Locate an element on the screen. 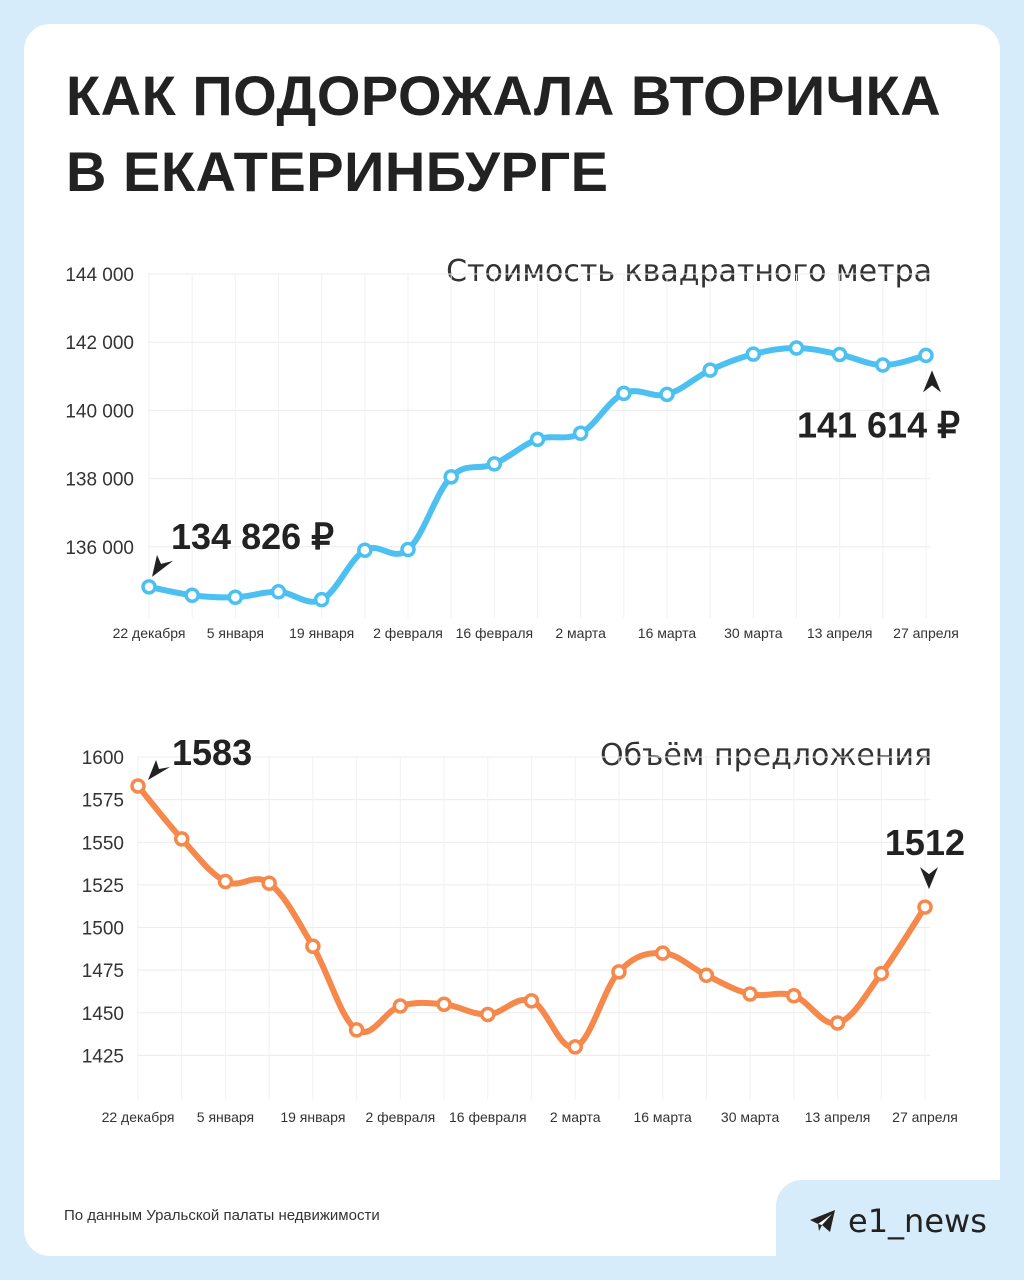 The height and width of the screenshot is (1280, 1024). brand-name: e1_news is located at coordinates (917, 1221).